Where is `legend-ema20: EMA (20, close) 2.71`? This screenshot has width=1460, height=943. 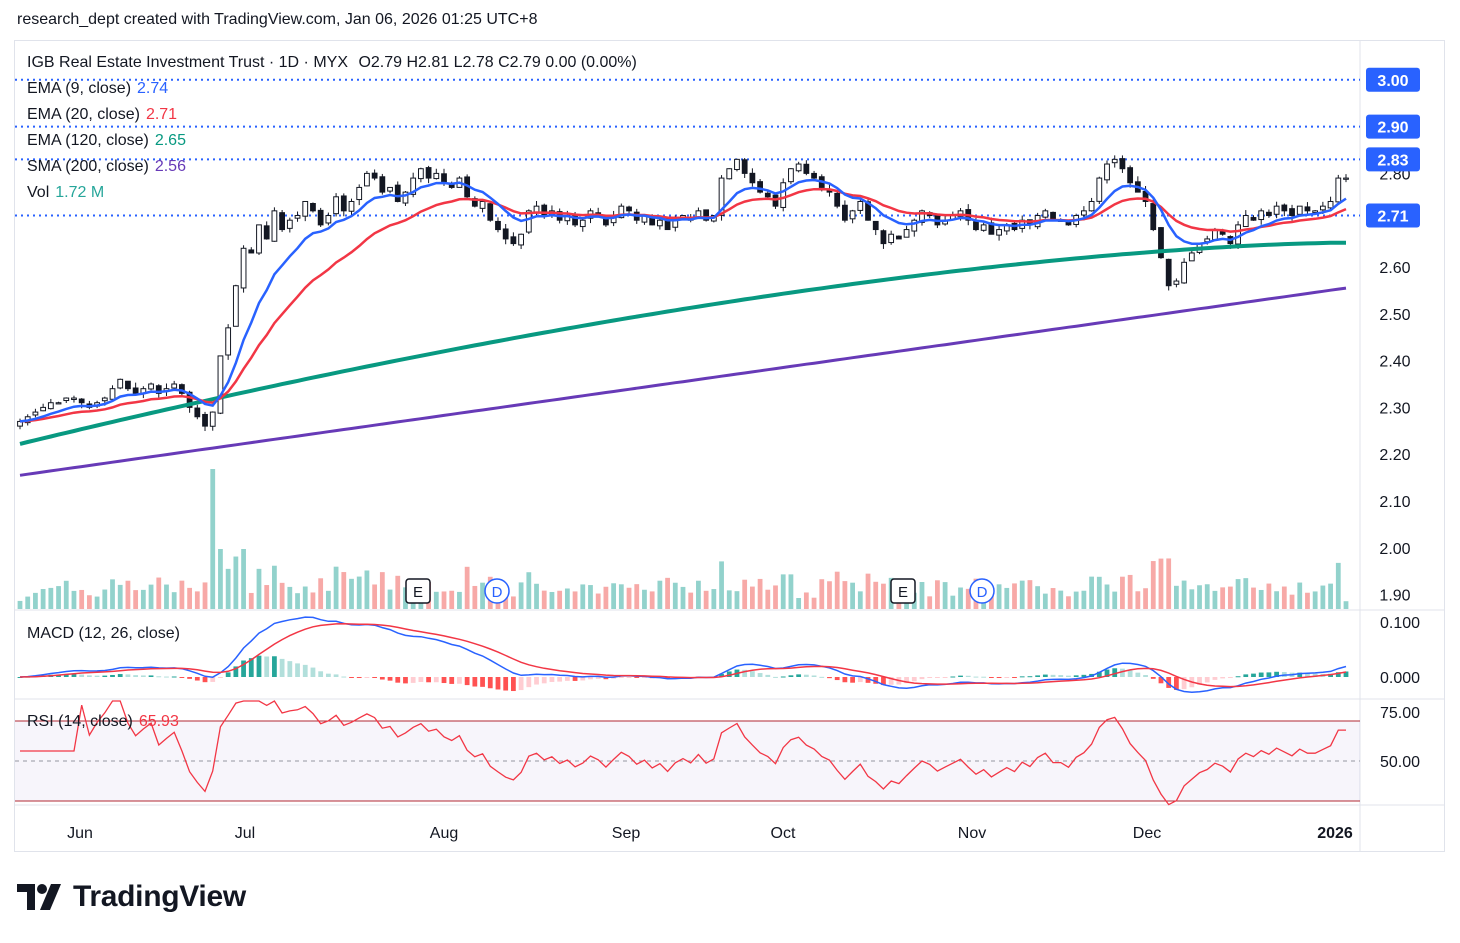
legend-ema20: EMA (20, close) 2.71 is located at coordinates (102, 115).